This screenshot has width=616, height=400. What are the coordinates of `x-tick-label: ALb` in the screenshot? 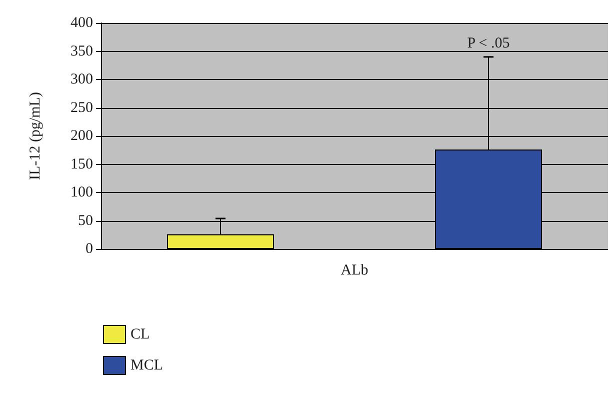 It's located at (354, 270).